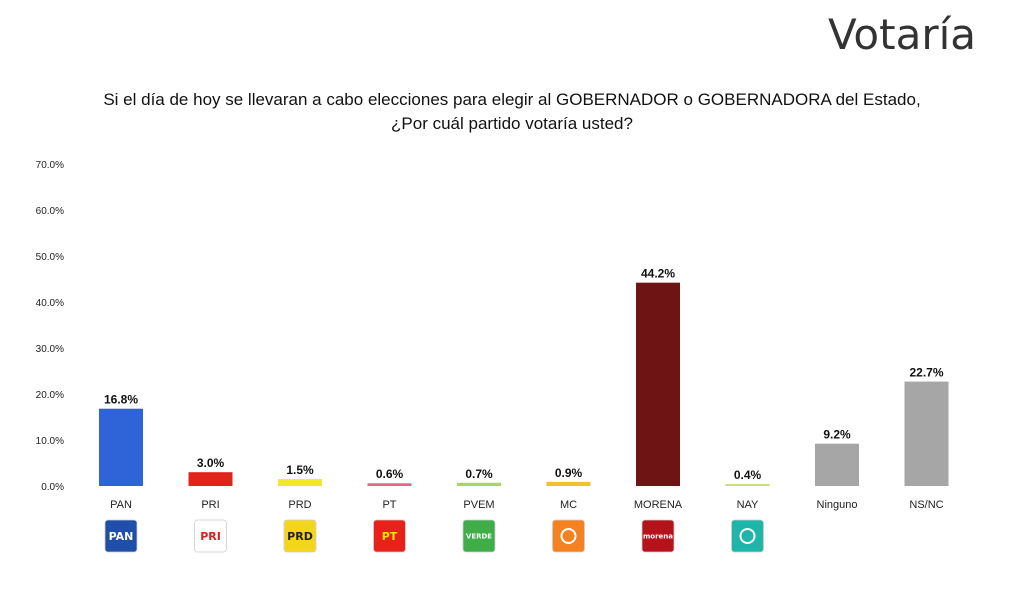 Image resolution: width=1024 pixels, height=590 pixels. Describe the element at coordinates (569, 473) in the screenshot. I see `data-label: 0.9%` at that location.